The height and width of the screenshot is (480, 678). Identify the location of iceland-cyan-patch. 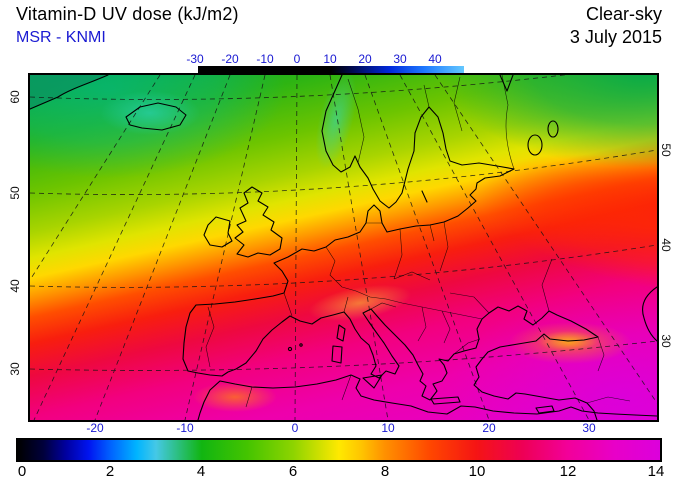
(150, 113).